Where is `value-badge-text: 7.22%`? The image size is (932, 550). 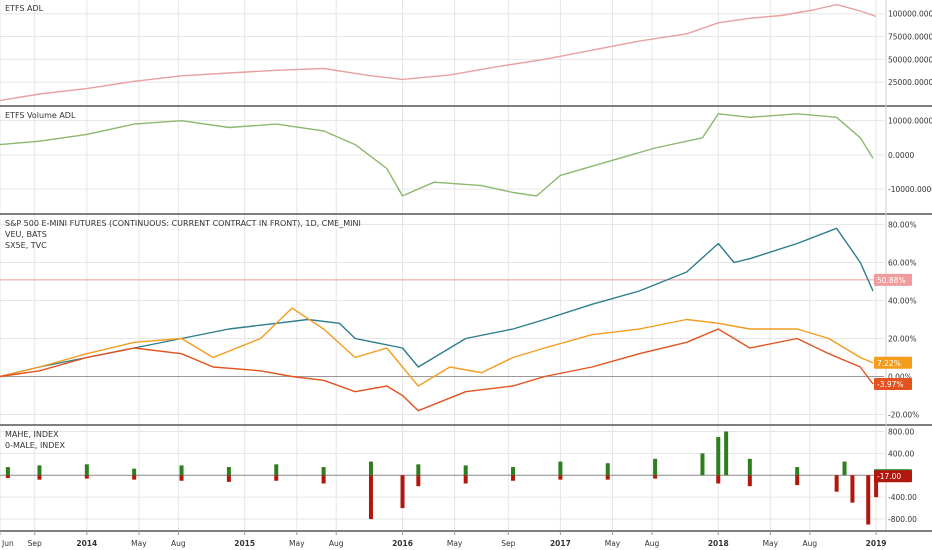 value-badge-text: 7.22% is located at coordinates (889, 363).